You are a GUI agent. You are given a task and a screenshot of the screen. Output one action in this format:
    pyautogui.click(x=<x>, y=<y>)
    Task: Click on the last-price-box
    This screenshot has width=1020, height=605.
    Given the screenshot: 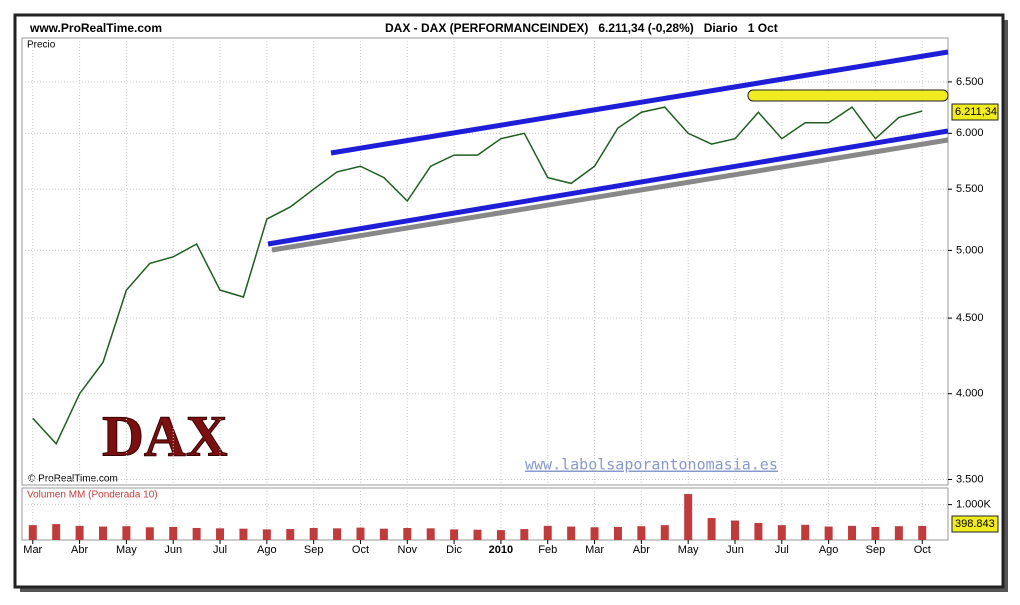 What is the action you would take?
    pyautogui.click(x=975, y=112)
    